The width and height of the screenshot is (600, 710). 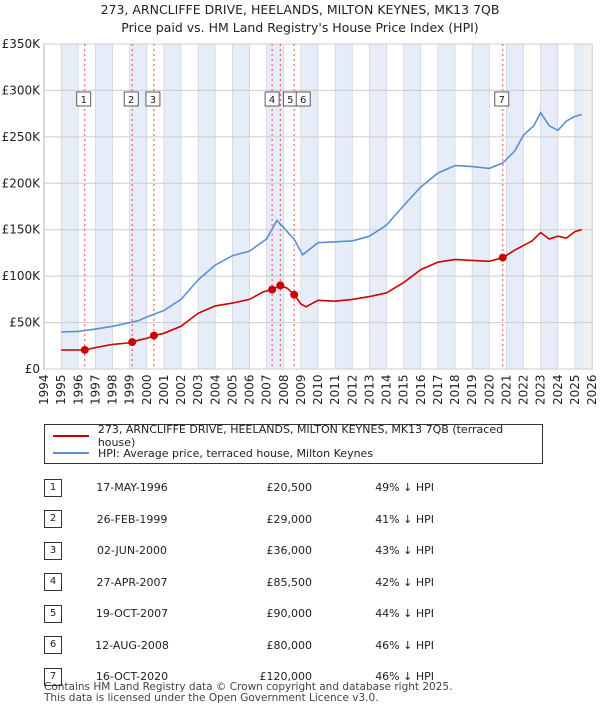 I want to click on sale-number-cell: 7, so click(x=50, y=677).